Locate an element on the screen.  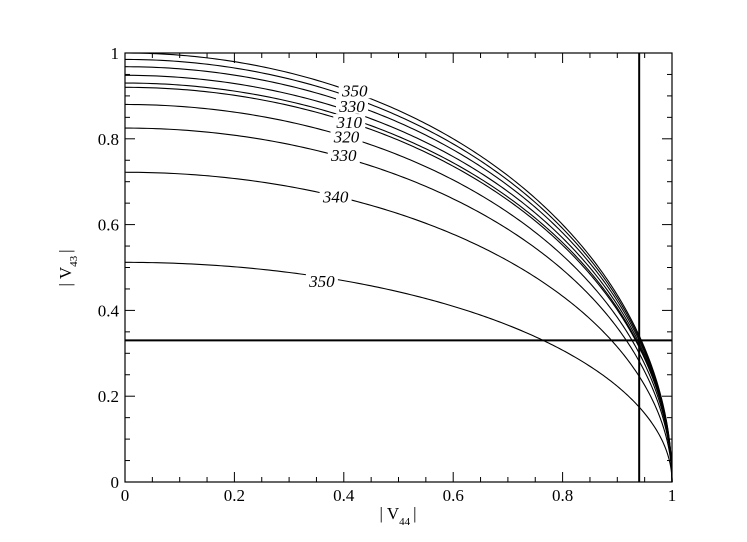
y-tick-label: 0.6 is located at coordinates (108, 225).